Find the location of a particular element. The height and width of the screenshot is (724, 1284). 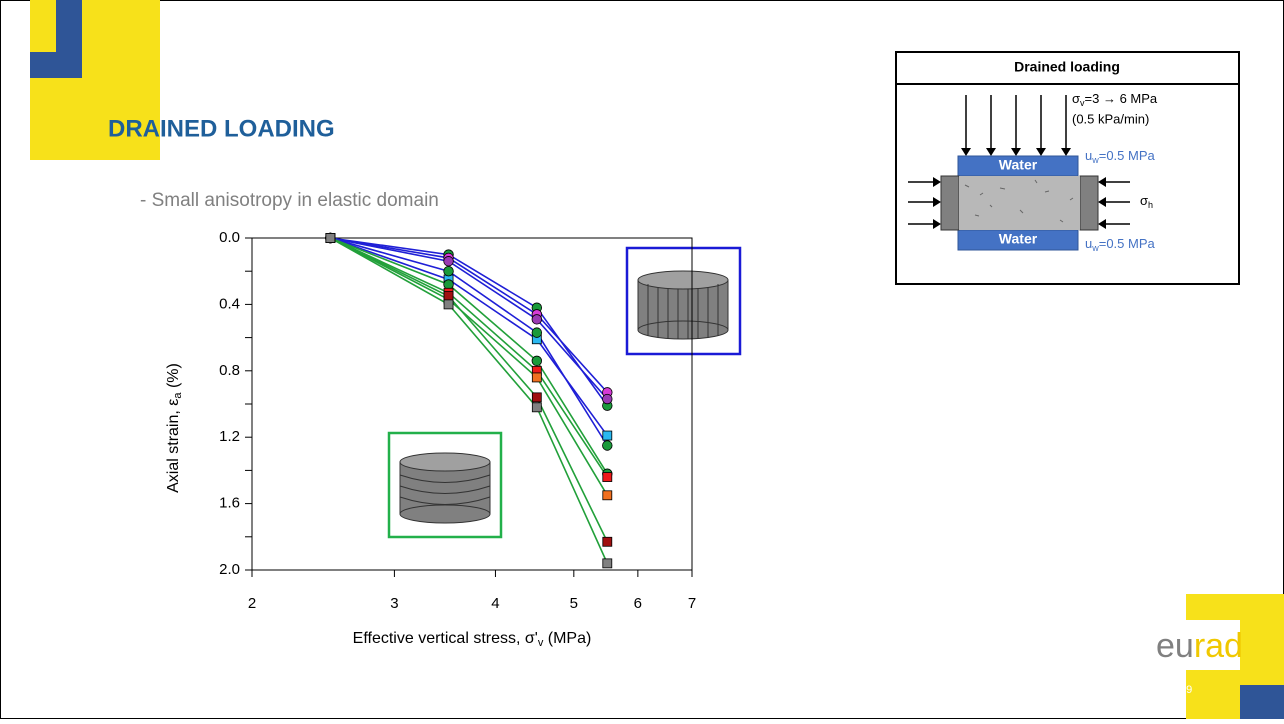

inset-vertical is located at coordinates (683, 301).